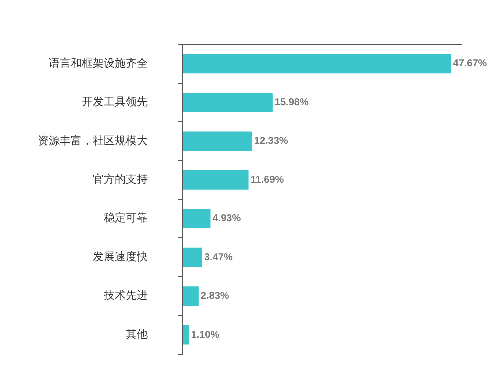 The width and height of the screenshot is (500, 391). Describe the element at coordinates (93, 141) in the screenshot. I see `y-tick-label: 资源丰富，社区规模大` at that location.